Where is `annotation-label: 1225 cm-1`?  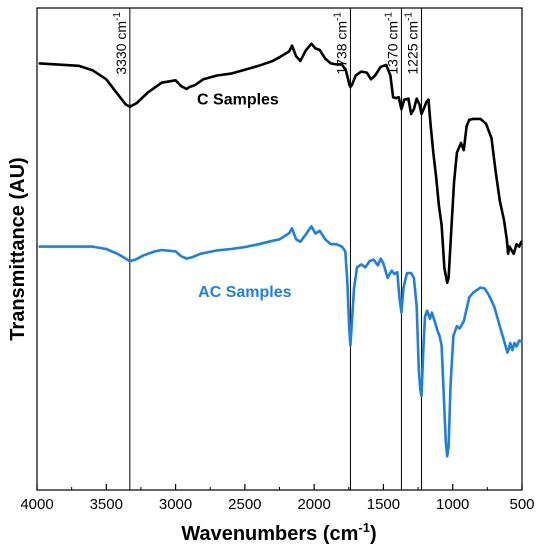
annotation-label: 1225 cm-1 is located at coordinates (412, 43).